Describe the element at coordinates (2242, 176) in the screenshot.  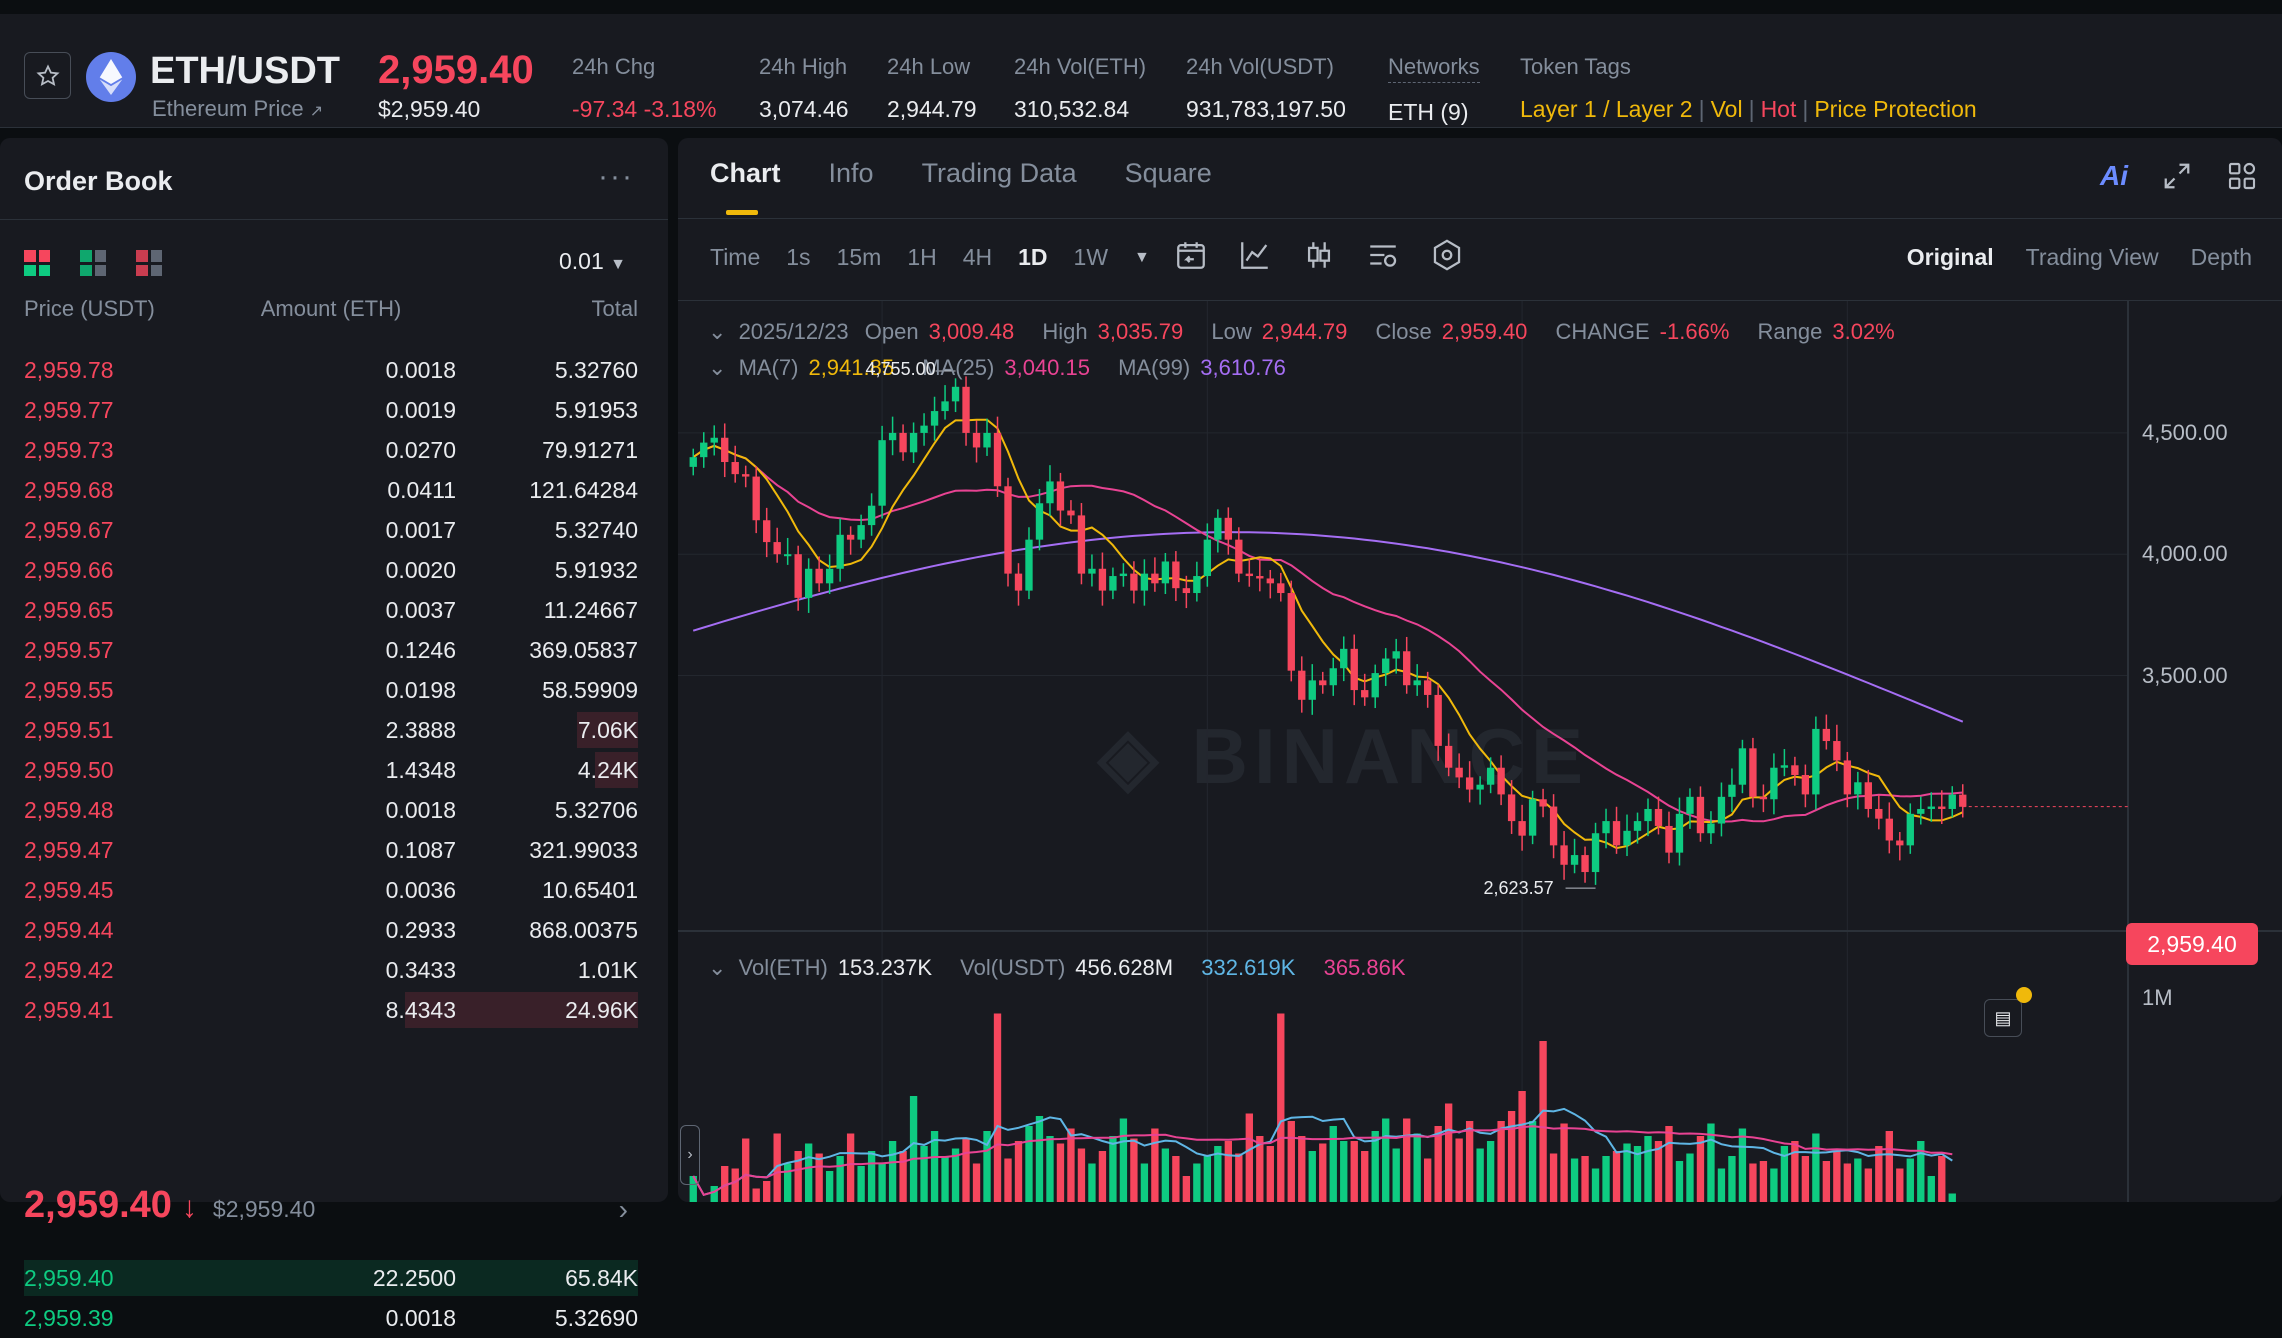
I see `layout-grid-icon` at that location.